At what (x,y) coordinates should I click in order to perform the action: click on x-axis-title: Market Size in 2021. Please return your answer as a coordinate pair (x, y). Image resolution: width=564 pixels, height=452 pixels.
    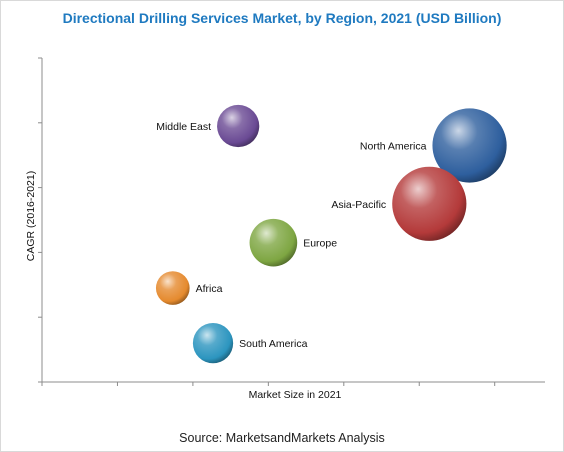
    Looking at the image, I should click on (295, 395).